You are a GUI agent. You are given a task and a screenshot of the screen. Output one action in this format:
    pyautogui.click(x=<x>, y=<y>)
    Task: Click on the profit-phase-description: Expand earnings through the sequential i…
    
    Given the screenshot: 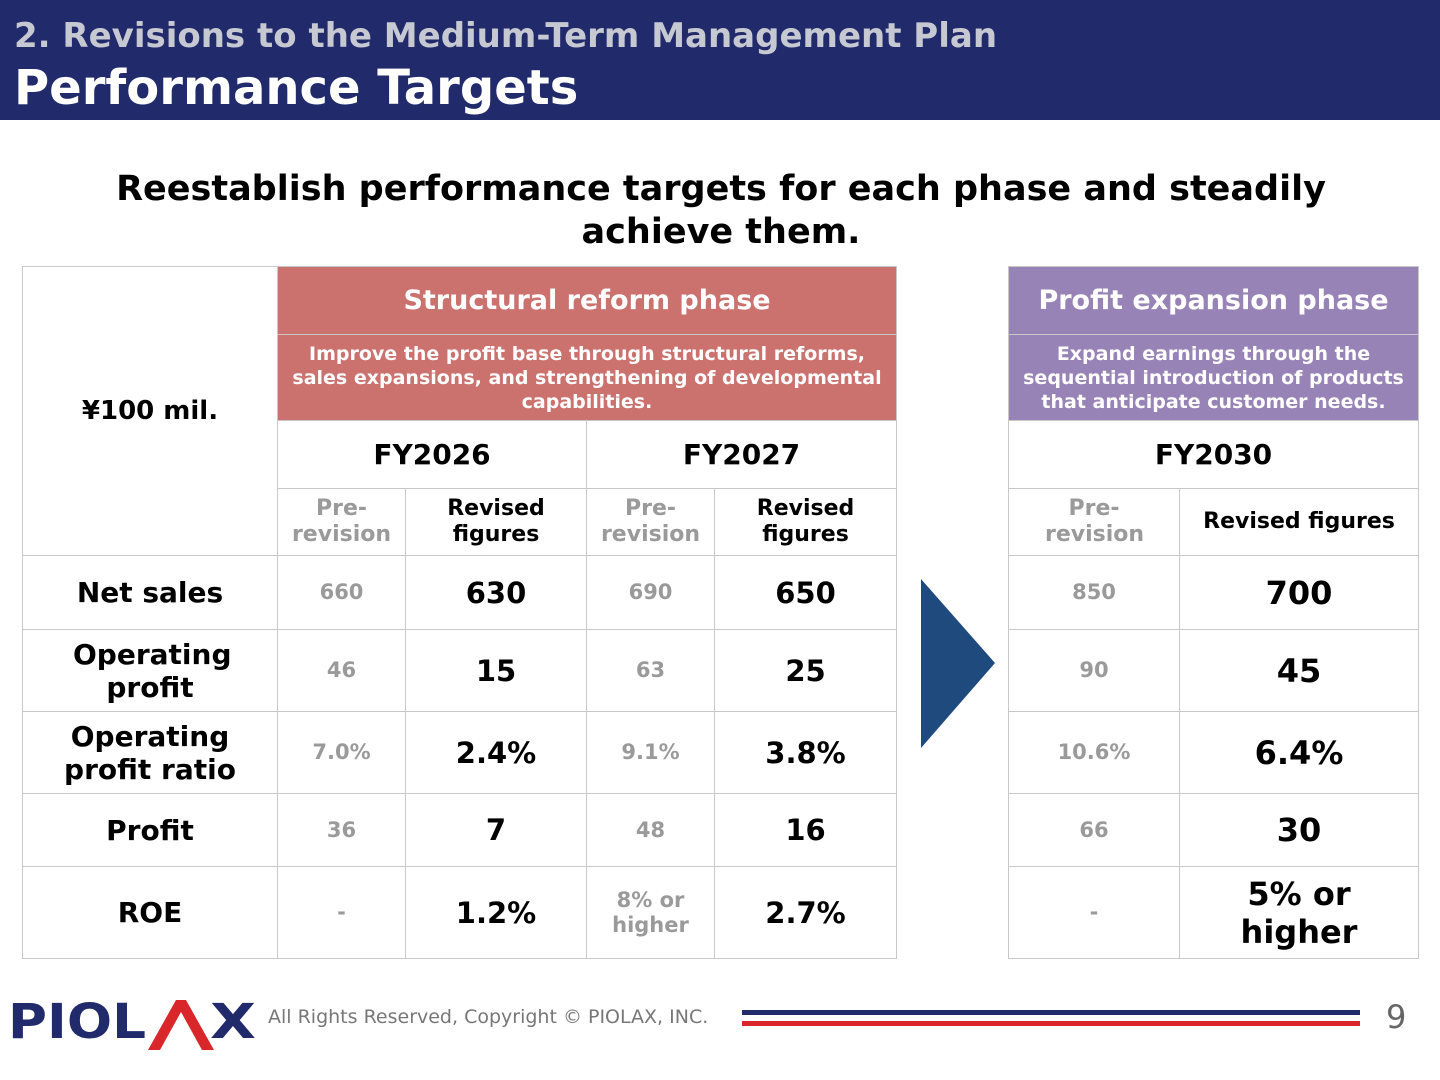 What is the action you would take?
    pyautogui.click(x=1213, y=377)
    